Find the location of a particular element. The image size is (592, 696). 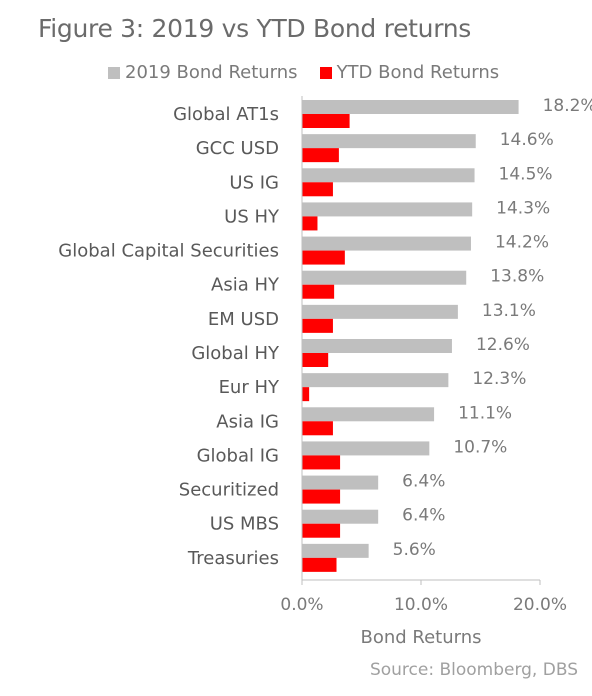

data-label-2019-11: 6.4% is located at coordinates (423, 482).